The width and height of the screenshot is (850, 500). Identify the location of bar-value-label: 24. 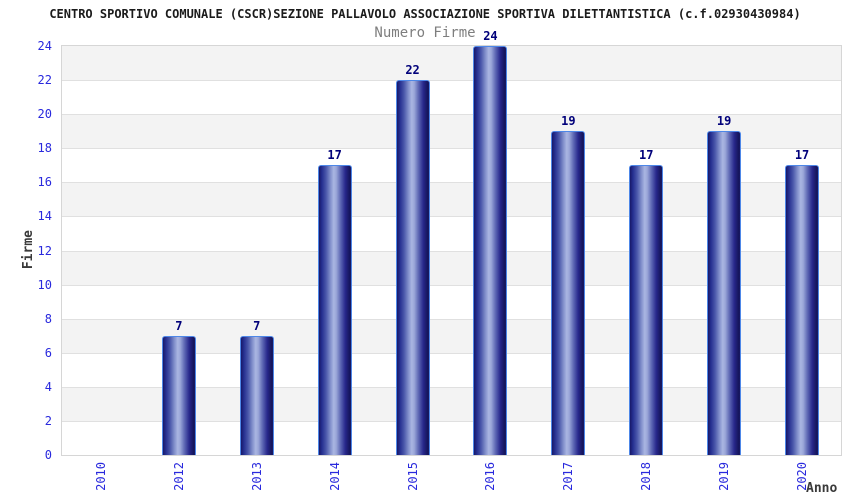
(490, 36).